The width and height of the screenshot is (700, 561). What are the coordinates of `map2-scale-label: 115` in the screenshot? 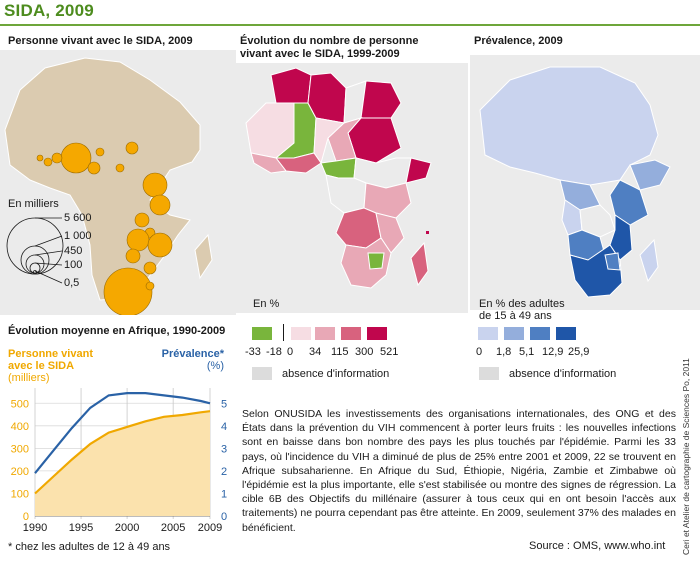 It's located at (340, 352).